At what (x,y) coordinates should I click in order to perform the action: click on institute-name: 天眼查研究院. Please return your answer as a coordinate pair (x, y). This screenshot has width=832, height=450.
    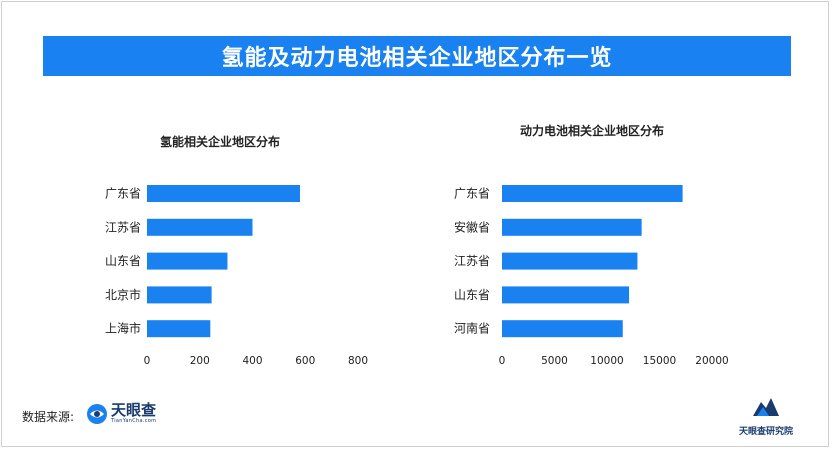
    Looking at the image, I should click on (765, 432).